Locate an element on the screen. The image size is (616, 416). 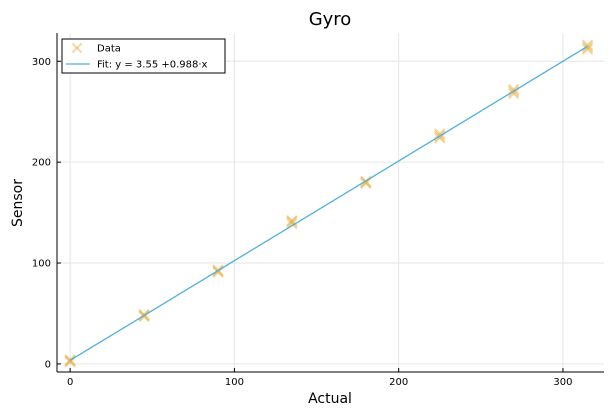
x-tick-label: 0 is located at coordinates (70, 382).